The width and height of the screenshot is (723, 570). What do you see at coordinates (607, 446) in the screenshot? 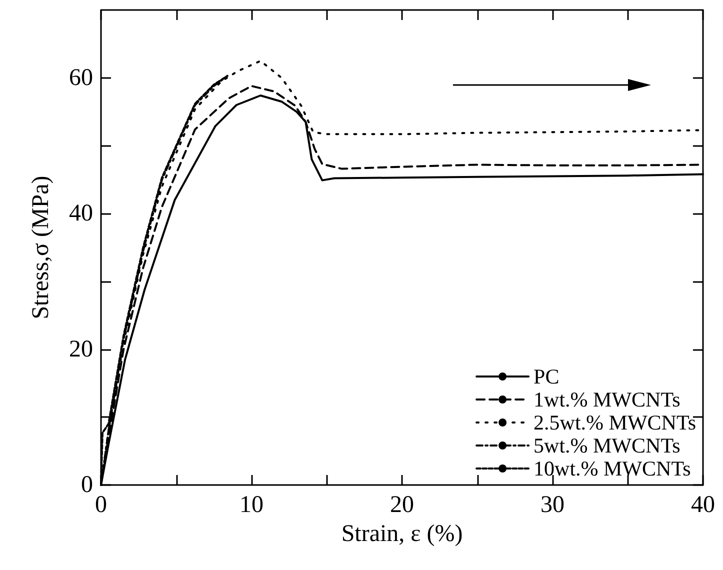
I see `legend-label: 5wt.% MWCNTs` at bounding box center [607, 446].